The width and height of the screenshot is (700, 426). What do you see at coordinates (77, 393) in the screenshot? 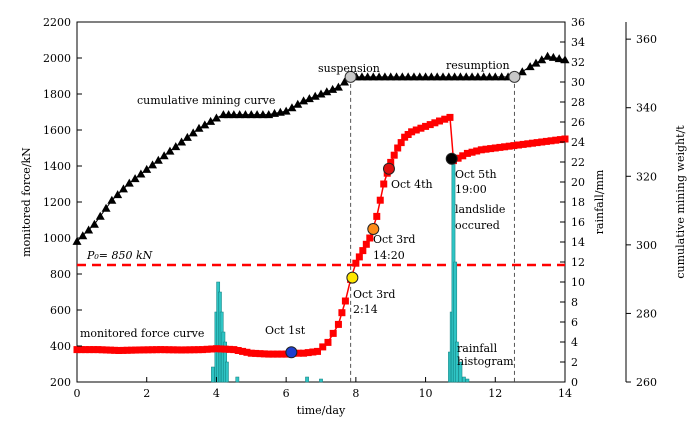
I see `x-tick-label: 0` at bounding box center [77, 393].